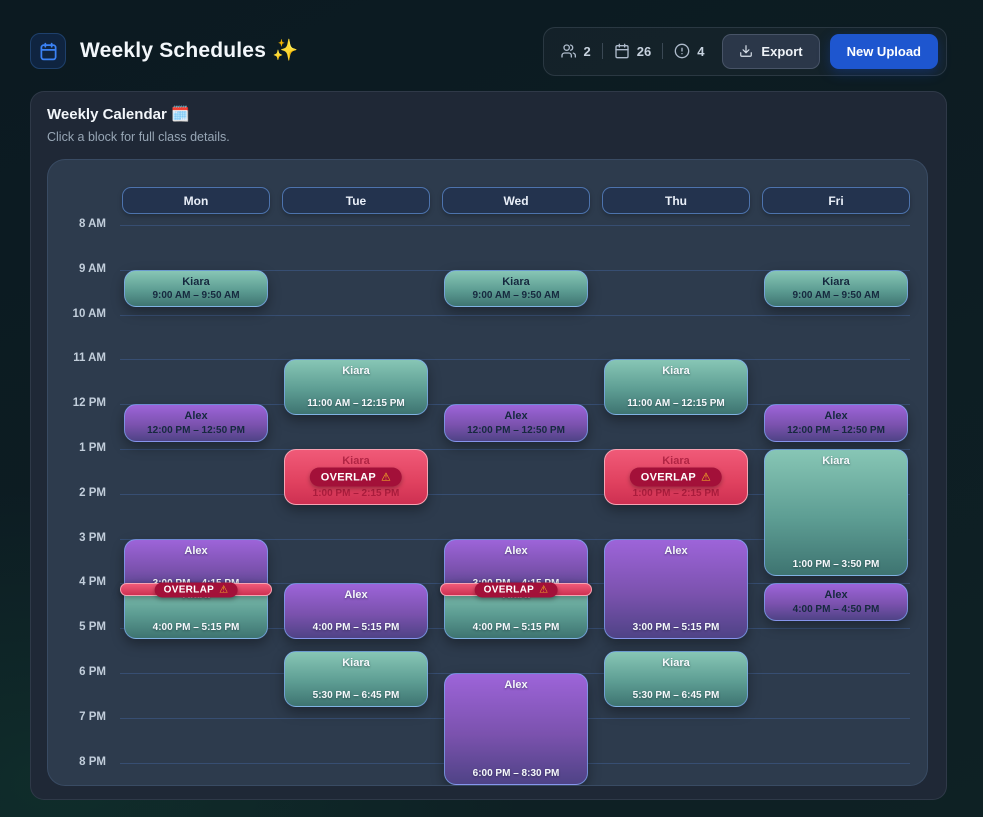 This screenshot has width=983, height=817. I want to click on page-header: Weekly Schedules ✨ 2 26 4 Export New U, so click(488, 51).